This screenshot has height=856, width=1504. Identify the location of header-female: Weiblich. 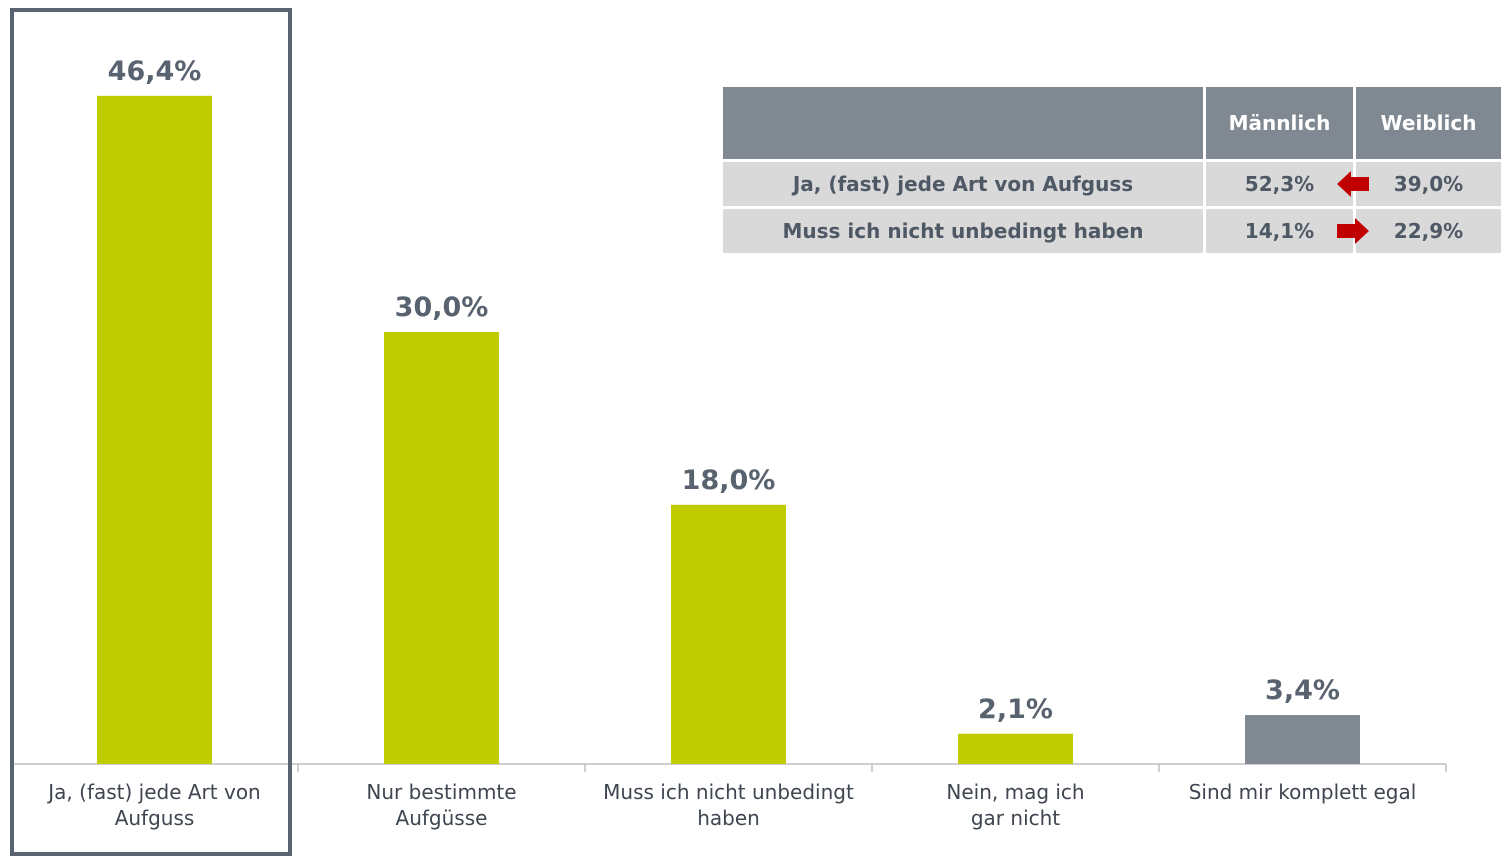
(1428, 123).